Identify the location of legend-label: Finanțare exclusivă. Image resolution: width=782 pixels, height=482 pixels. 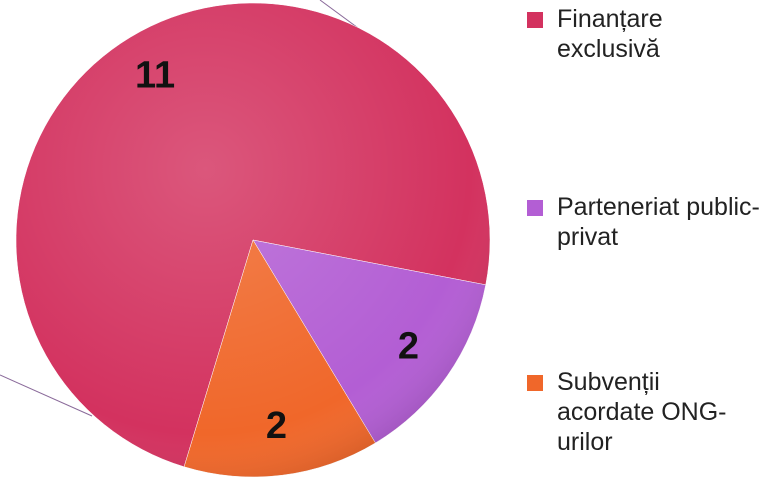
(610, 34).